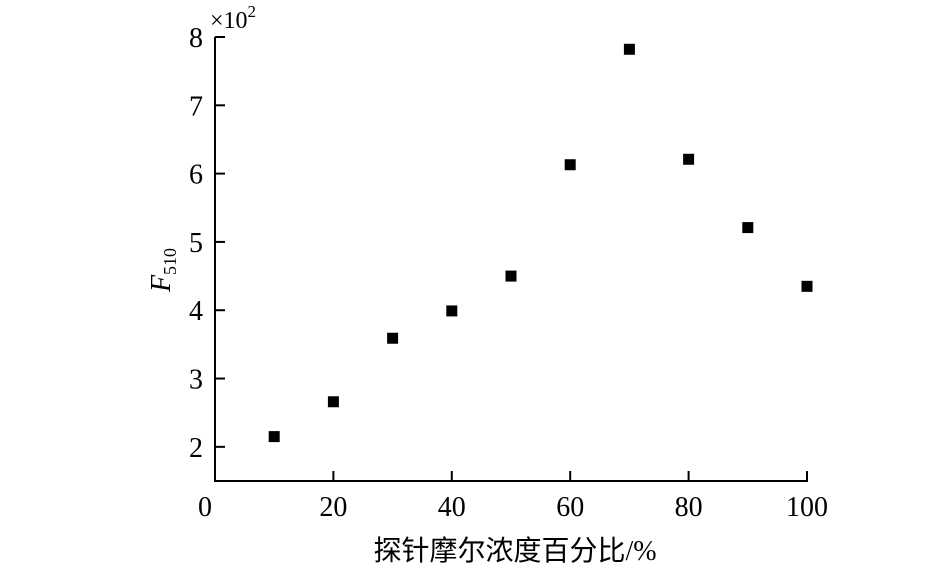 The image size is (945, 571). What do you see at coordinates (196, 38) in the screenshot?
I see `y-tick-label: 8` at bounding box center [196, 38].